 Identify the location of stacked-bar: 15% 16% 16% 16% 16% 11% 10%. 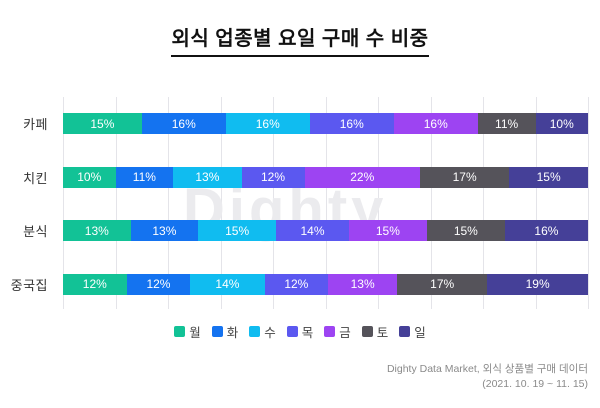
(325, 123).